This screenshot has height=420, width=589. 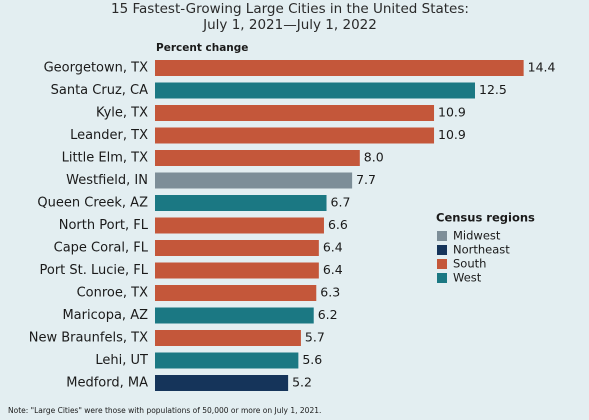 I want to click on legend-label: Northeast, so click(x=481, y=250).